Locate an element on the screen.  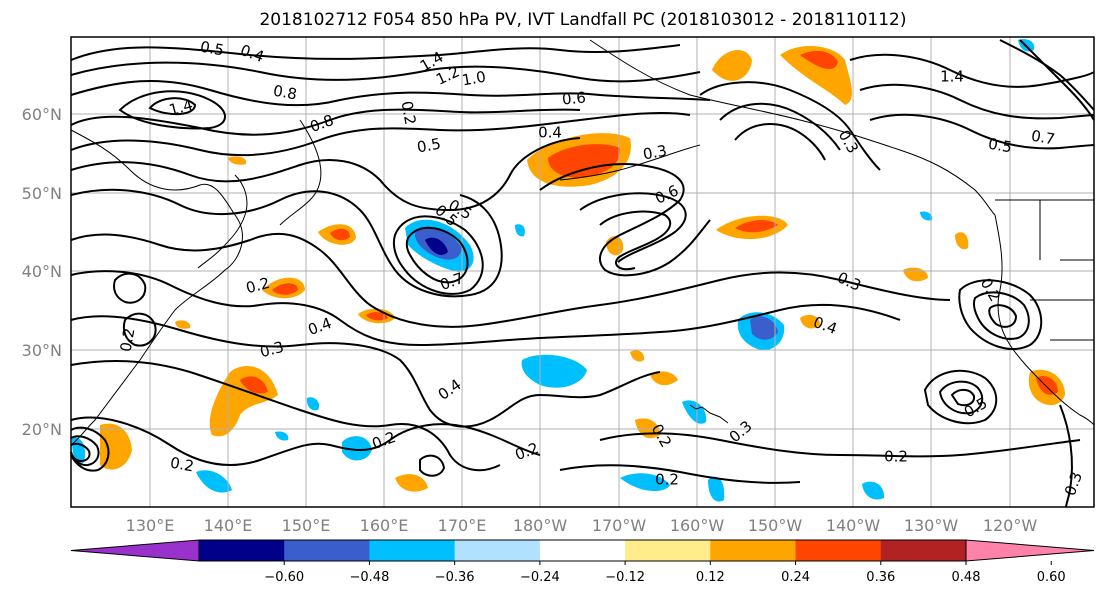
latitude-label: 30°N is located at coordinates (42, 350).